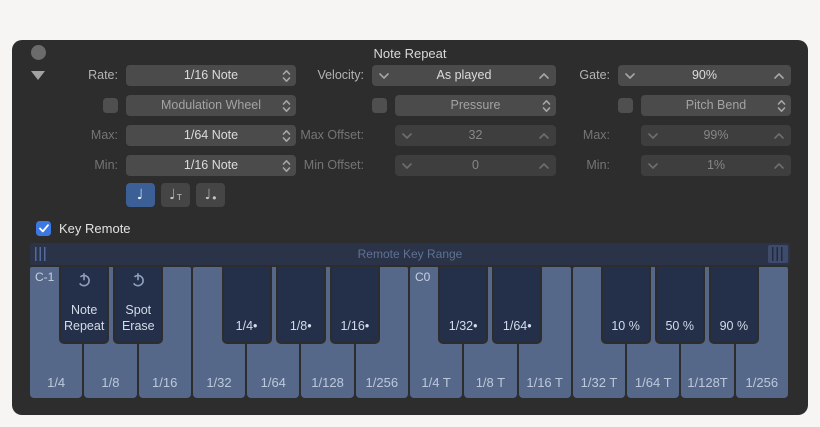 The image size is (820, 427). Describe the element at coordinates (411, 120) in the screenshot. I see `velocity-column: Velocity: As played Pressure Max Offset:` at that location.